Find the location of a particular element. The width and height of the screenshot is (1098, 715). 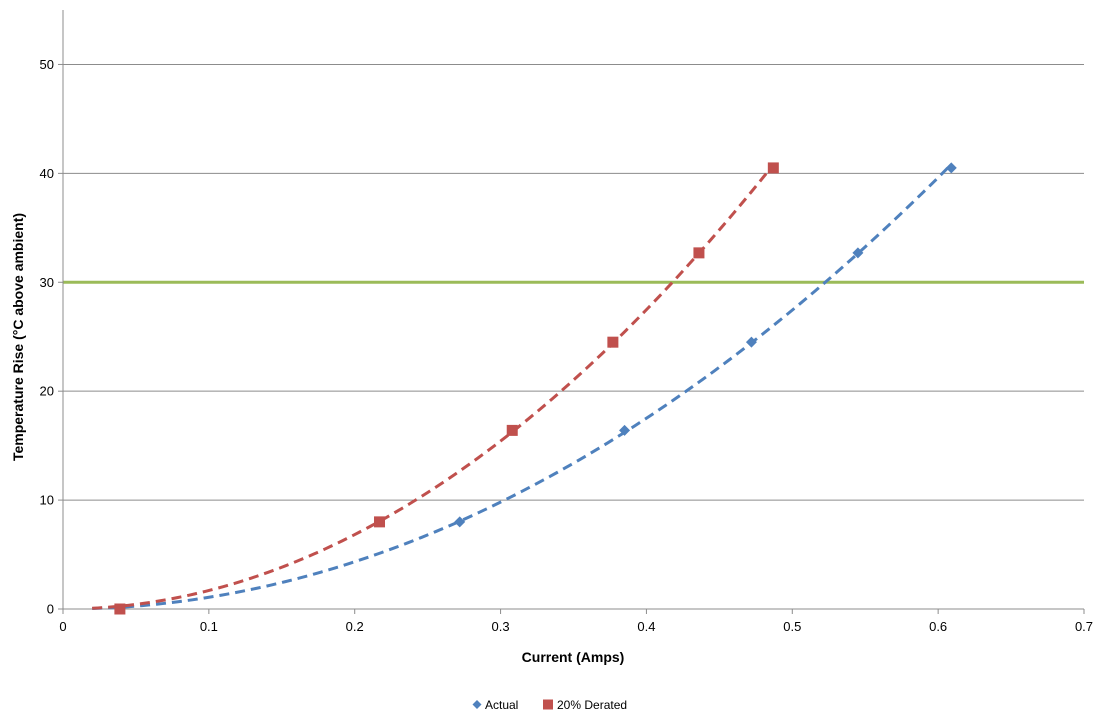

y-tick-label: 40 is located at coordinates (47, 173).